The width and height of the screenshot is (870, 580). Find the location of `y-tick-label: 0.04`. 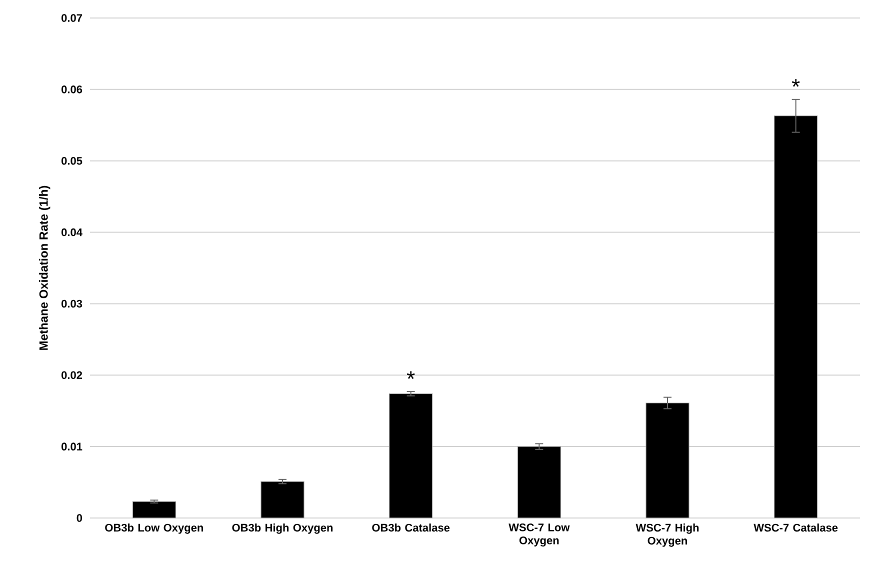

y-tick-label: 0.04 is located at coordinates (72, 232).